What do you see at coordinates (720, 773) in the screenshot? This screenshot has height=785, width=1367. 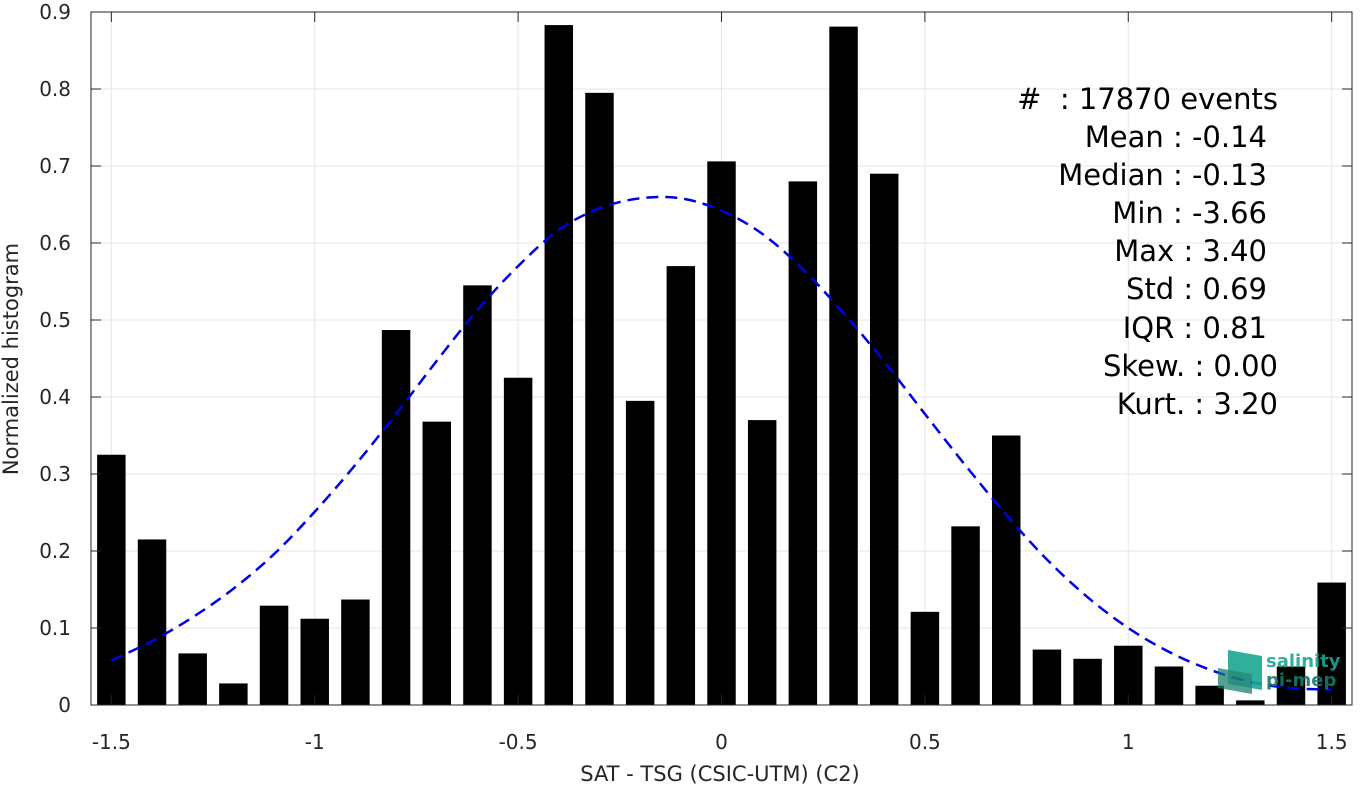 I see `x-axis-label: SAT - TSG (CSIC-UTM) (C2)` at bounding box center [720, 773].